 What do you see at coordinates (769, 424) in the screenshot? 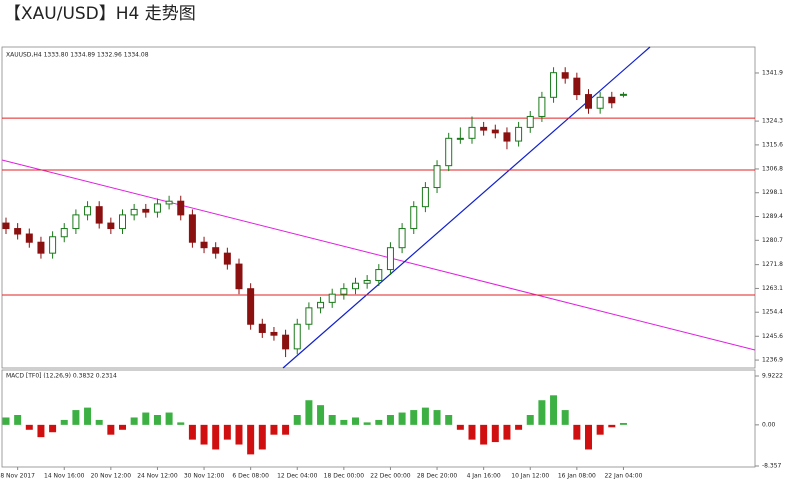
I see `y-tick-label: 0.00` at bounding box center [769, 424].